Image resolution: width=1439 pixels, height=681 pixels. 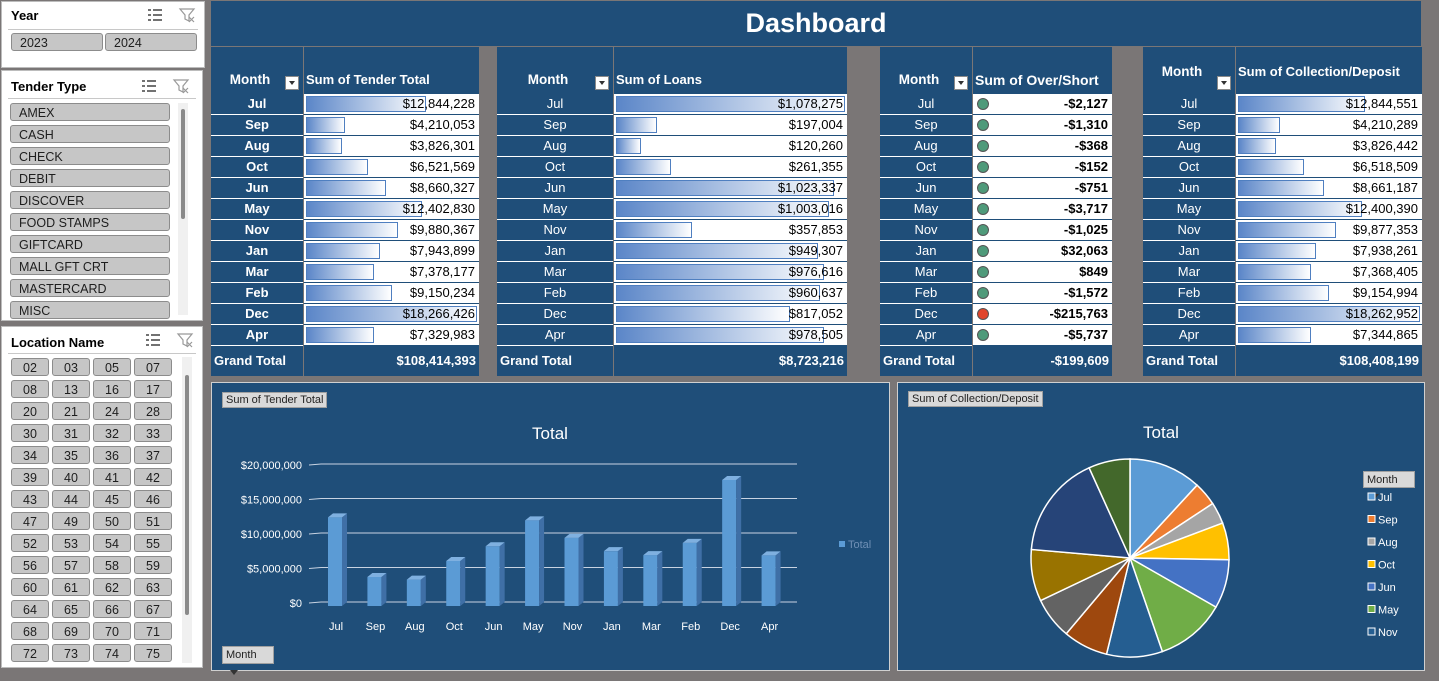 I want to click on location-button: 02, so click(x=30, y=367).